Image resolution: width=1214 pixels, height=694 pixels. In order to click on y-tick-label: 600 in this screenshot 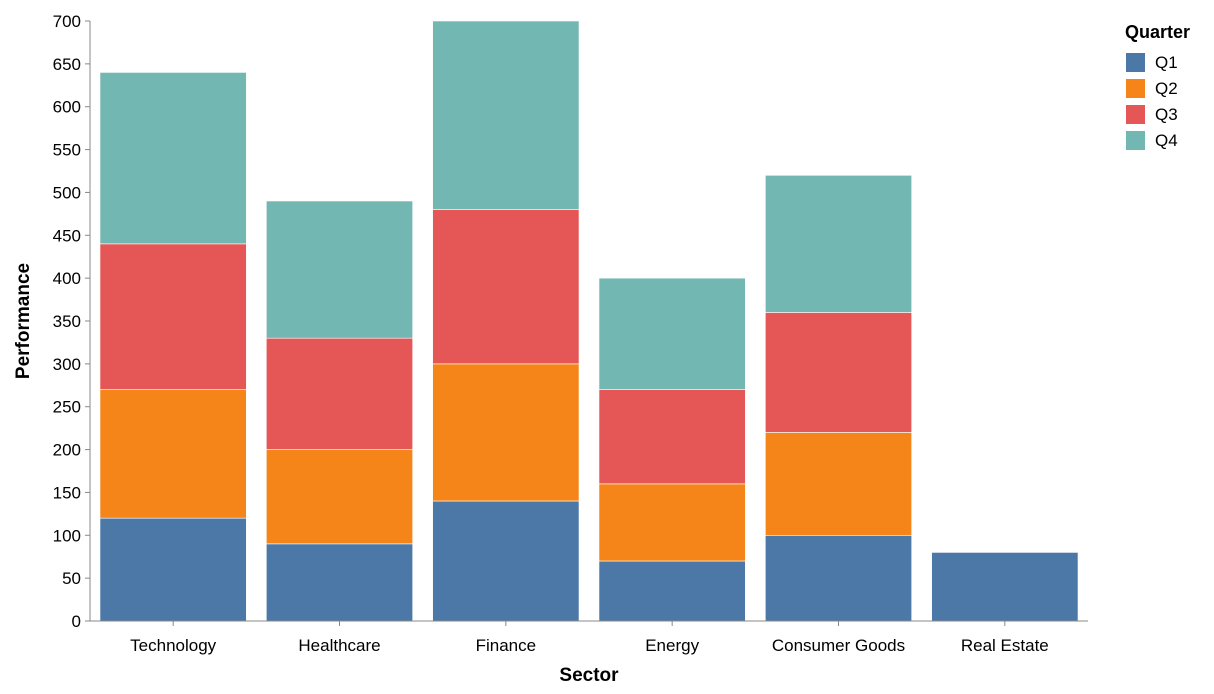, I will do `click(67, 107)`.